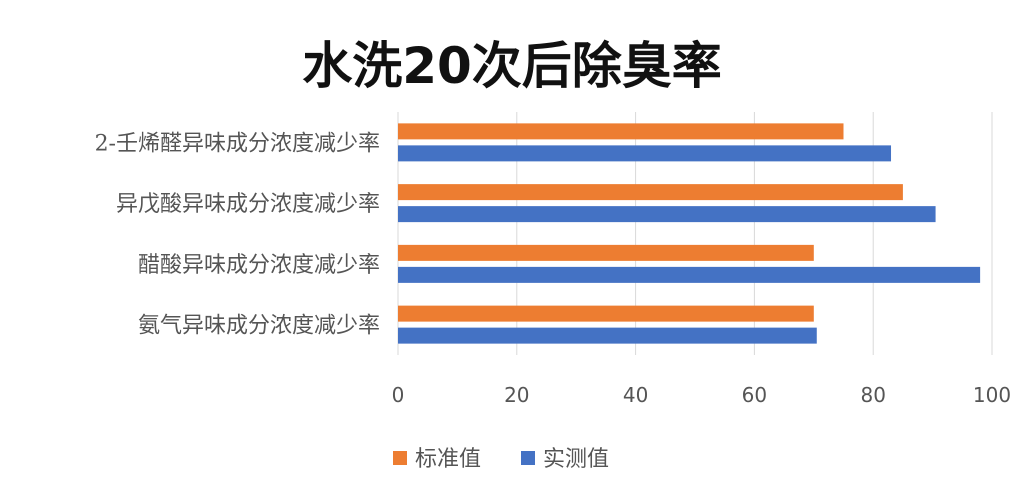 The image size is (1024, 490). Describe the element at coordinates (448, 459) in the screenshot. I see `legend-label: 标准值` at that location.